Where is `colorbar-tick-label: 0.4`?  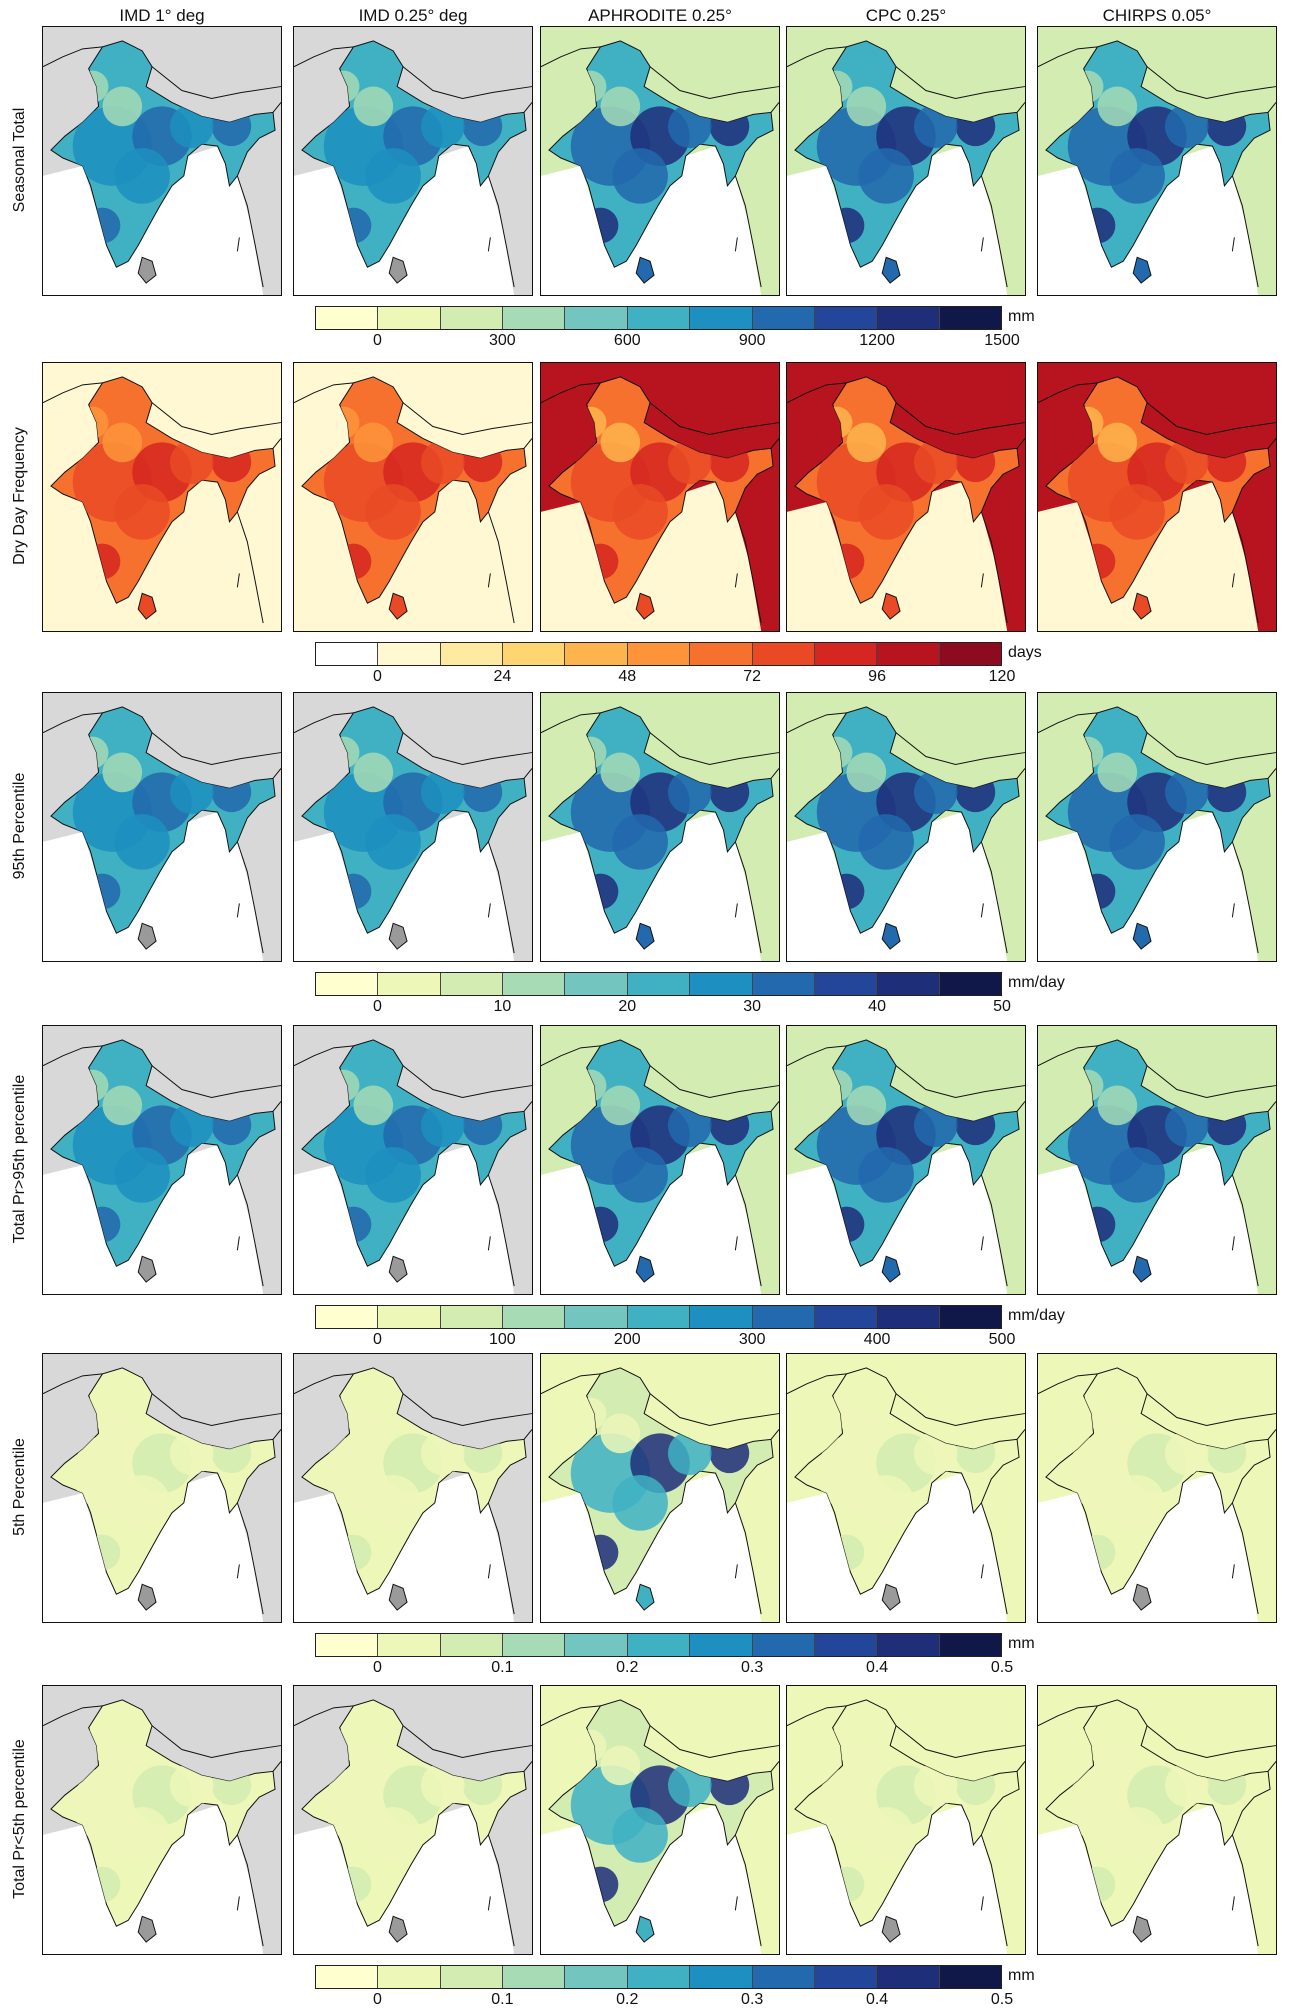 colorbar-tick-label: 0.4 is located at coordinates (877, 1667).